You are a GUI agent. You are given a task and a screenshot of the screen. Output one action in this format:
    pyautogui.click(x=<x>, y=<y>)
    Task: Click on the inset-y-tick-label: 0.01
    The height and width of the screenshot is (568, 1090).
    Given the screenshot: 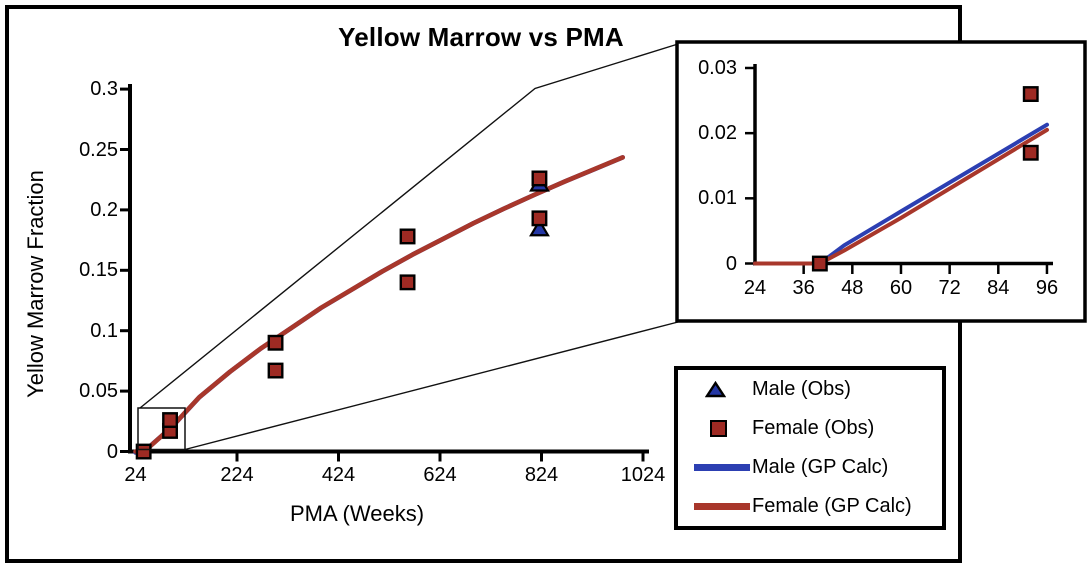 What is the action you would take?
    pyautogui.click(x=717, y=198)
    